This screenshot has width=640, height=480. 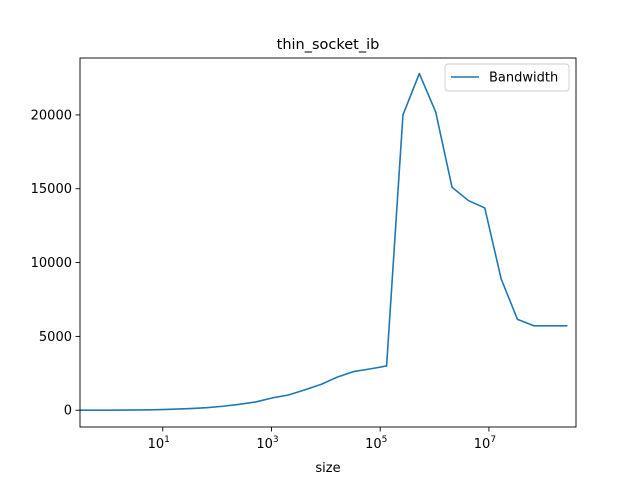 What do you see at coordinates (523, 78) in the screenshot?
I see `legend-label-bandwidth: Bandwidth` at bounding box center [523, 78].